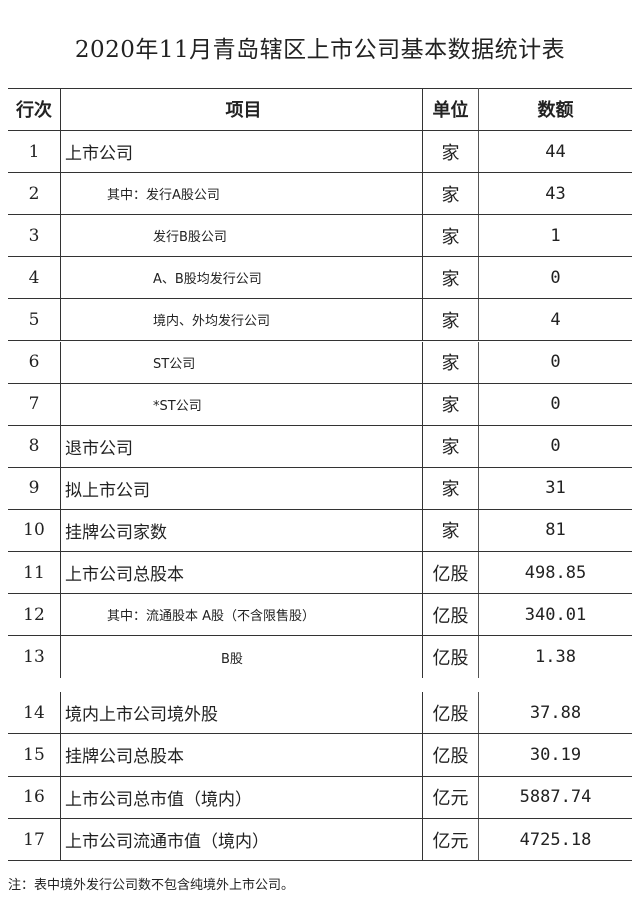  I want to click on table-row: 2 其中：发行A股公司 家 43, so click(320, 194).